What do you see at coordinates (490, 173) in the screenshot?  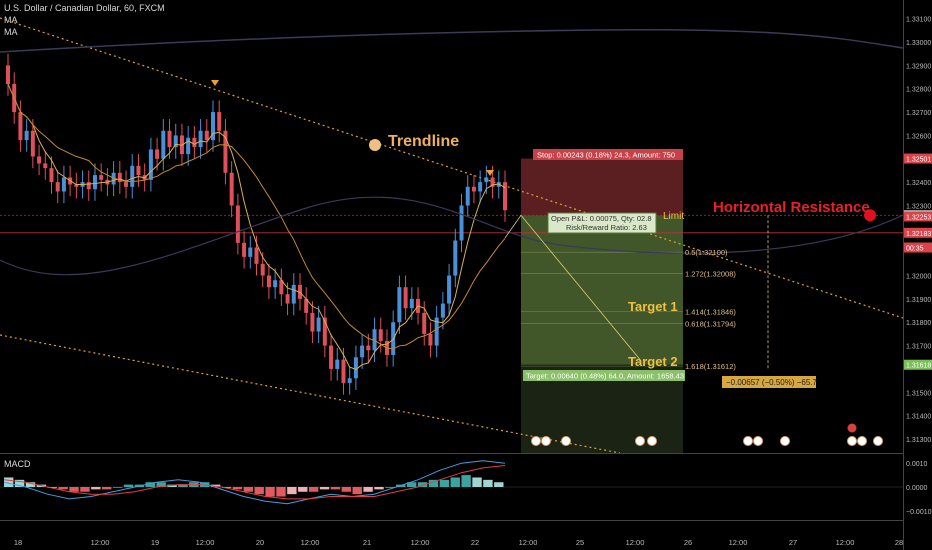 I see `peak-marker` at bounding box center [490, 173].